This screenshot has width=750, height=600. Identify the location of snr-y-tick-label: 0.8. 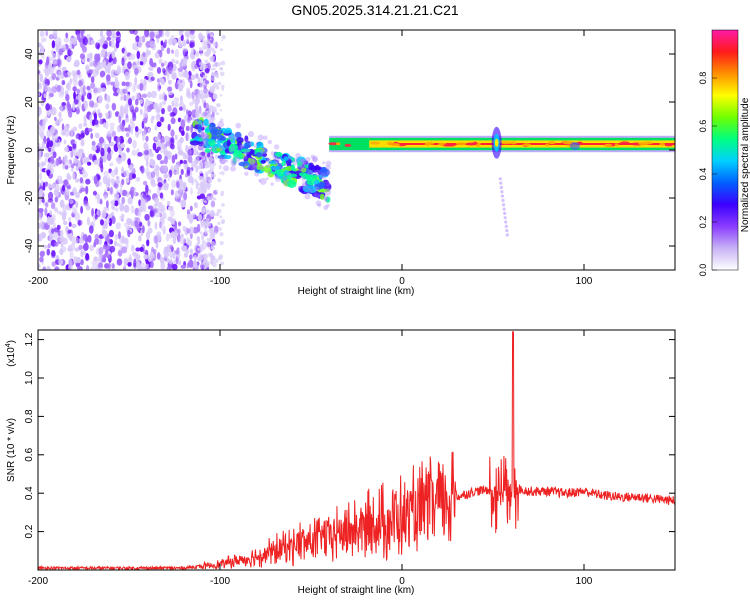
(29, 416).